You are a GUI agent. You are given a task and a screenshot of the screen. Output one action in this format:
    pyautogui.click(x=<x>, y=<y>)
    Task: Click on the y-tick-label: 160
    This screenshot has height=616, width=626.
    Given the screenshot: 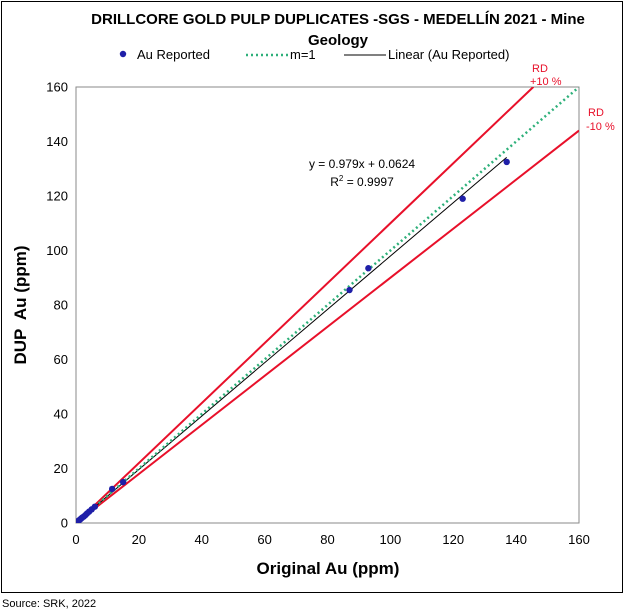 What is the action you would take?
    pyautogui.click(x=57, y=87)
    